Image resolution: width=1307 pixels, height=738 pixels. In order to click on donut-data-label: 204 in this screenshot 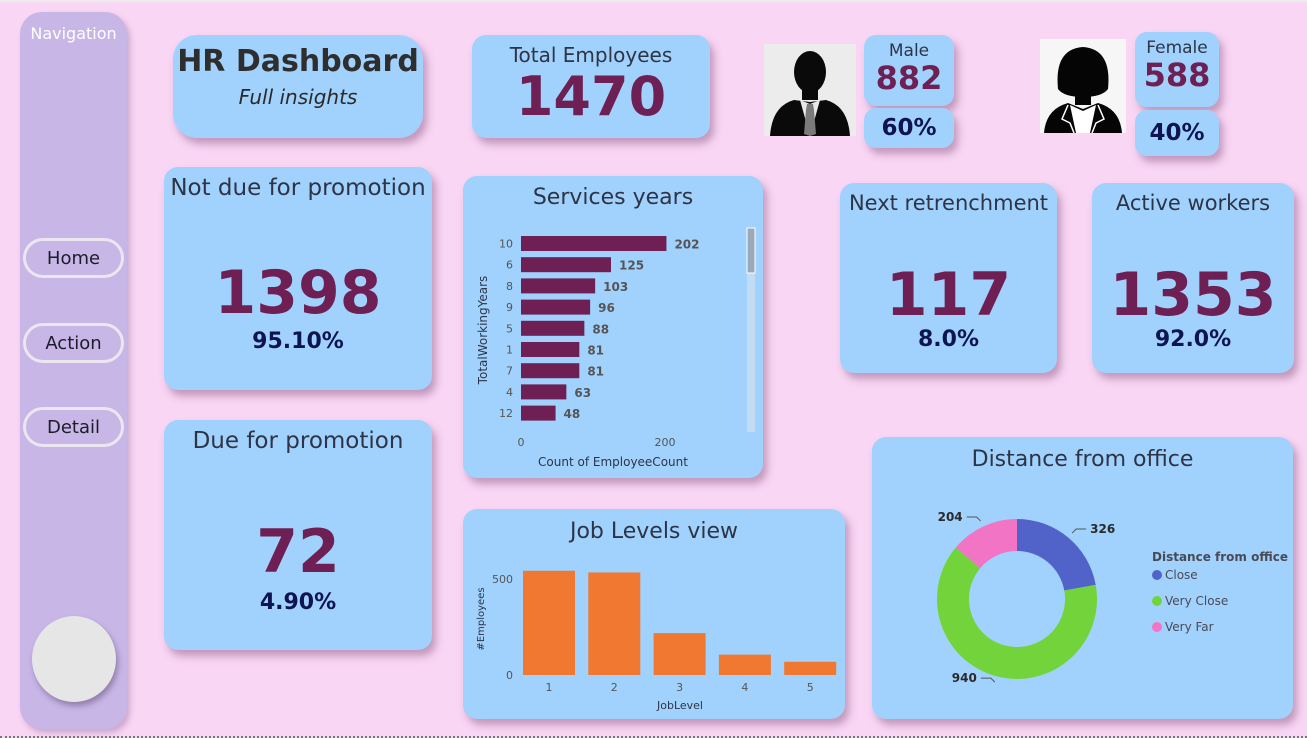, I will do `click(950, 517)`.